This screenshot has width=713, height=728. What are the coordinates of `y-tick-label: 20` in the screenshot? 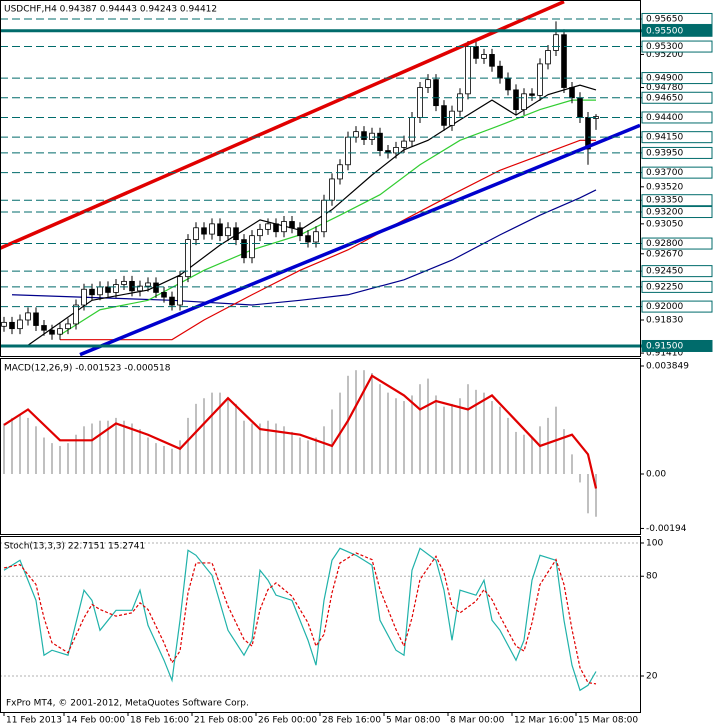 It's located at (652, 677).